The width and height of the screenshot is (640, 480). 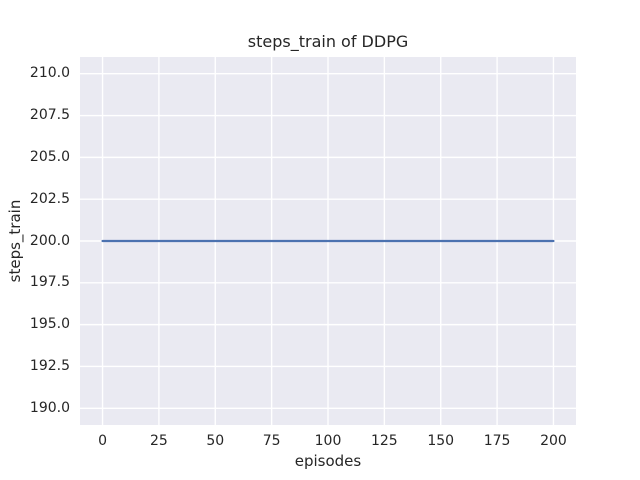 What do you see at coordinates (49, 407) in the screenshot?
I see `y-tick-label: 190.0` at bounding box center [49, 407].